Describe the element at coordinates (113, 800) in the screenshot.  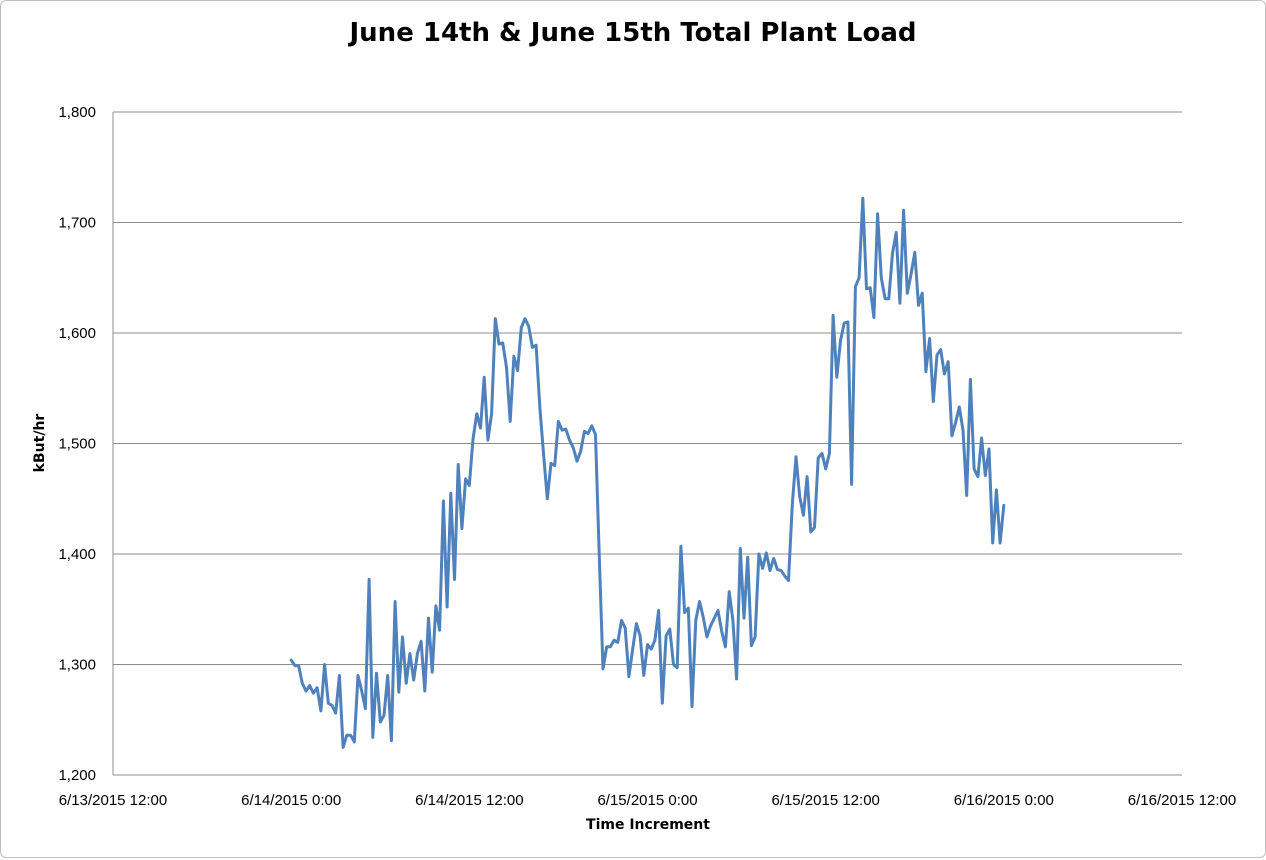
I see `x-tick-label: 6/13/2015 12:00` at that location.